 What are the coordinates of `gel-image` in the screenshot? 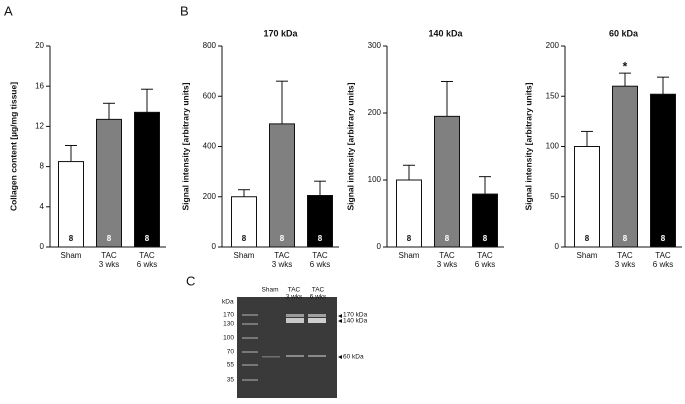 It's located at (287, 347).